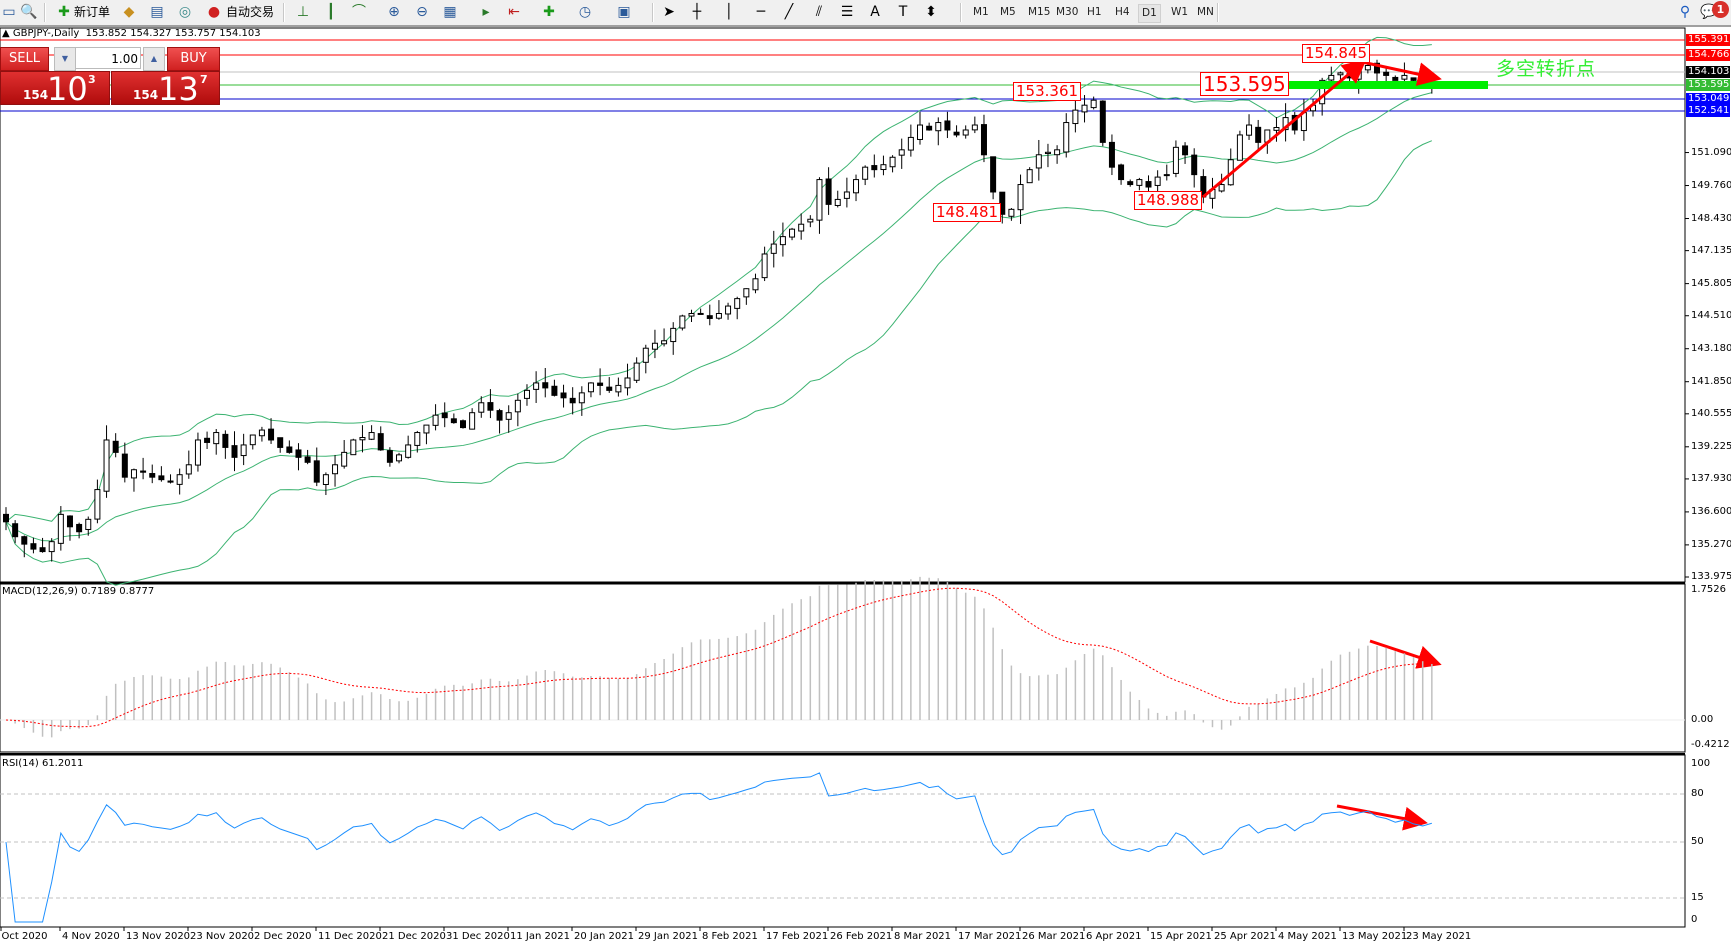 The height and width of the screenshot is (947, 1731). I want to click on signals-icon: ◎, so click(185, 12).